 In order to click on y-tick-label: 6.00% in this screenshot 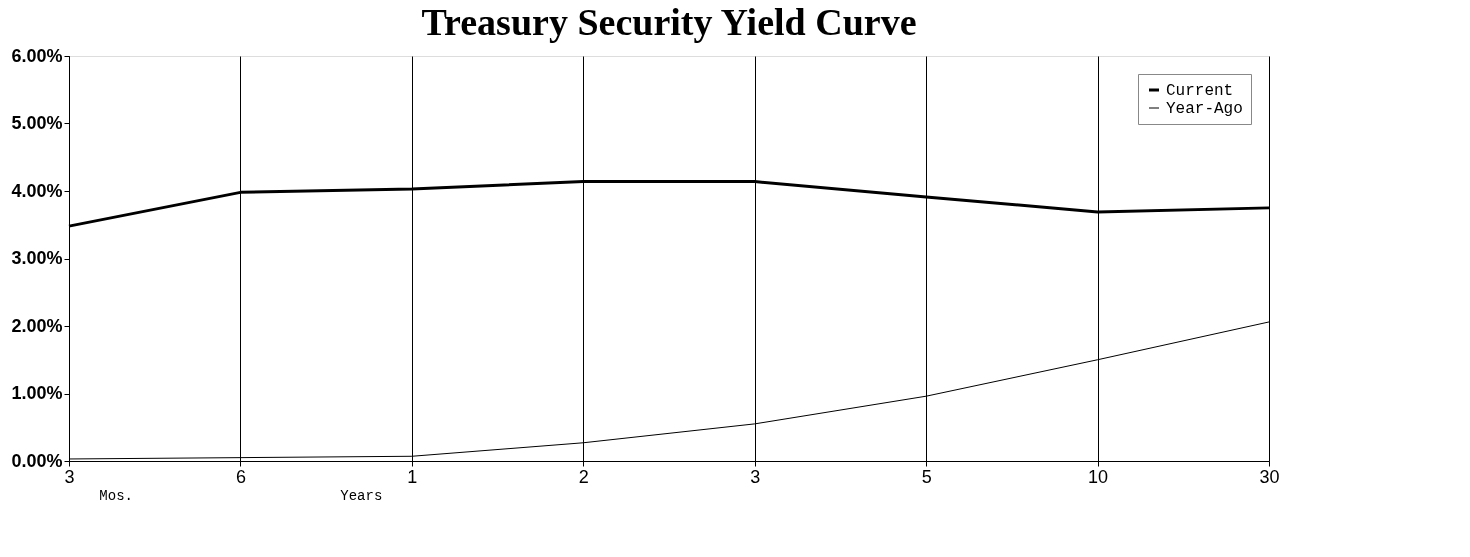, I will do `click(37, 55)`.